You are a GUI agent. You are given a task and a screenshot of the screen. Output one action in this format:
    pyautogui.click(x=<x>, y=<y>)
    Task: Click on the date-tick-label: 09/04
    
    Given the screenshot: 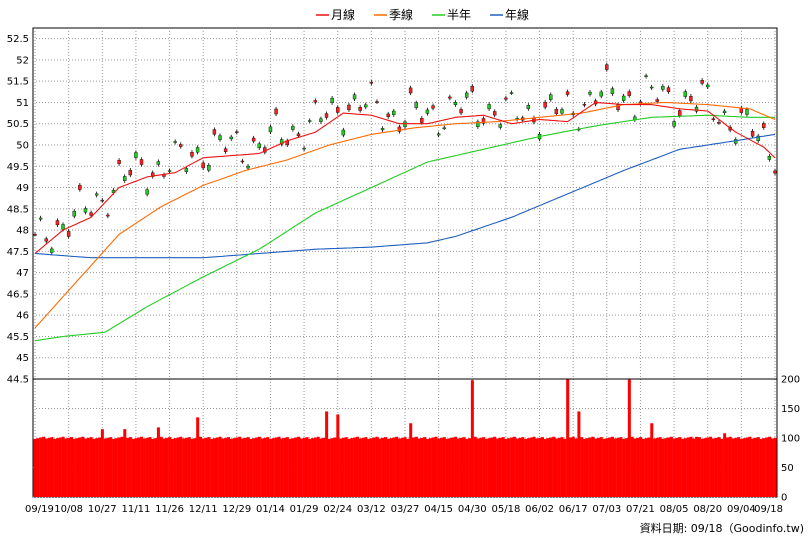 What is the action you would take?
    pyautogui.click(x=741, y=509)
    